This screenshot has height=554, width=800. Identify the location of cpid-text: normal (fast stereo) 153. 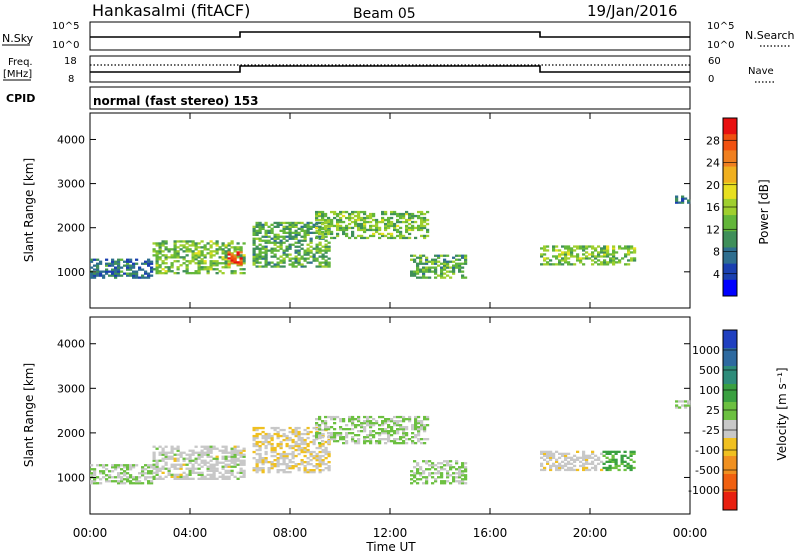
(176, 101).